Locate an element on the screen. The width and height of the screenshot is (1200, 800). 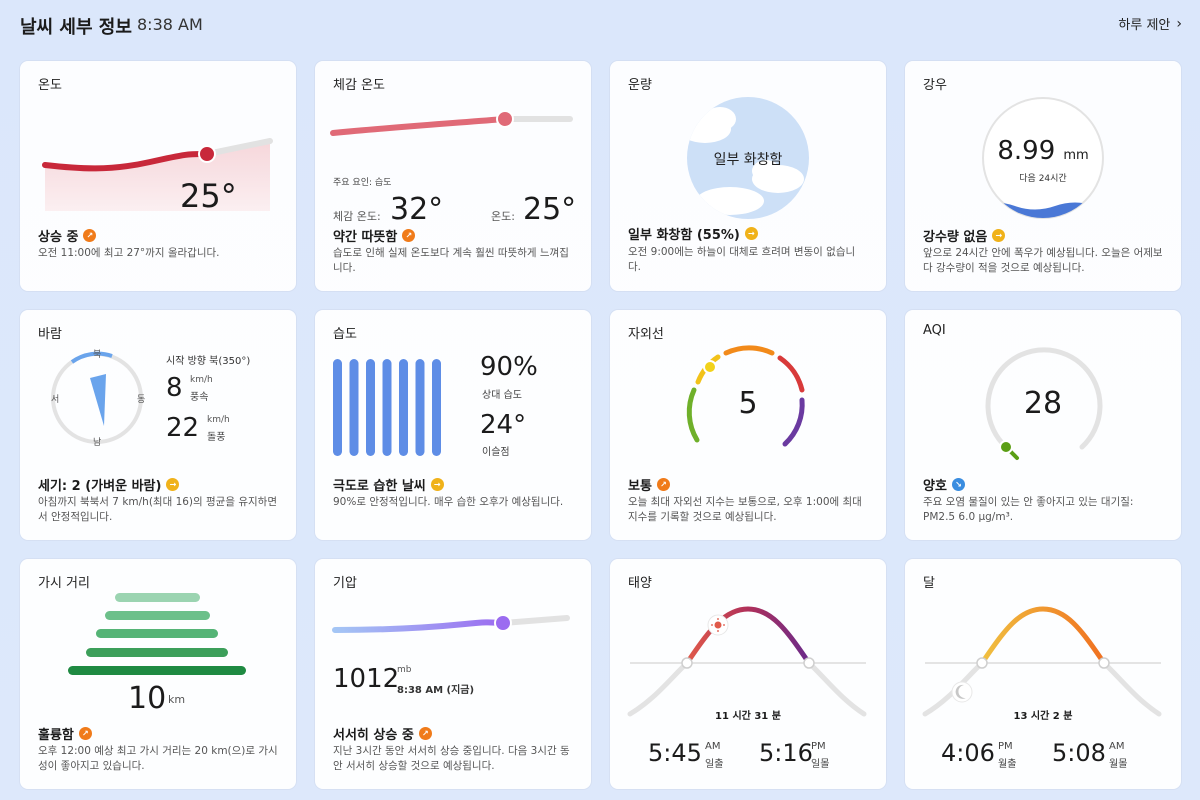
moon-duration: 13 시간 2 분 is located at coordinates (1043, 716).